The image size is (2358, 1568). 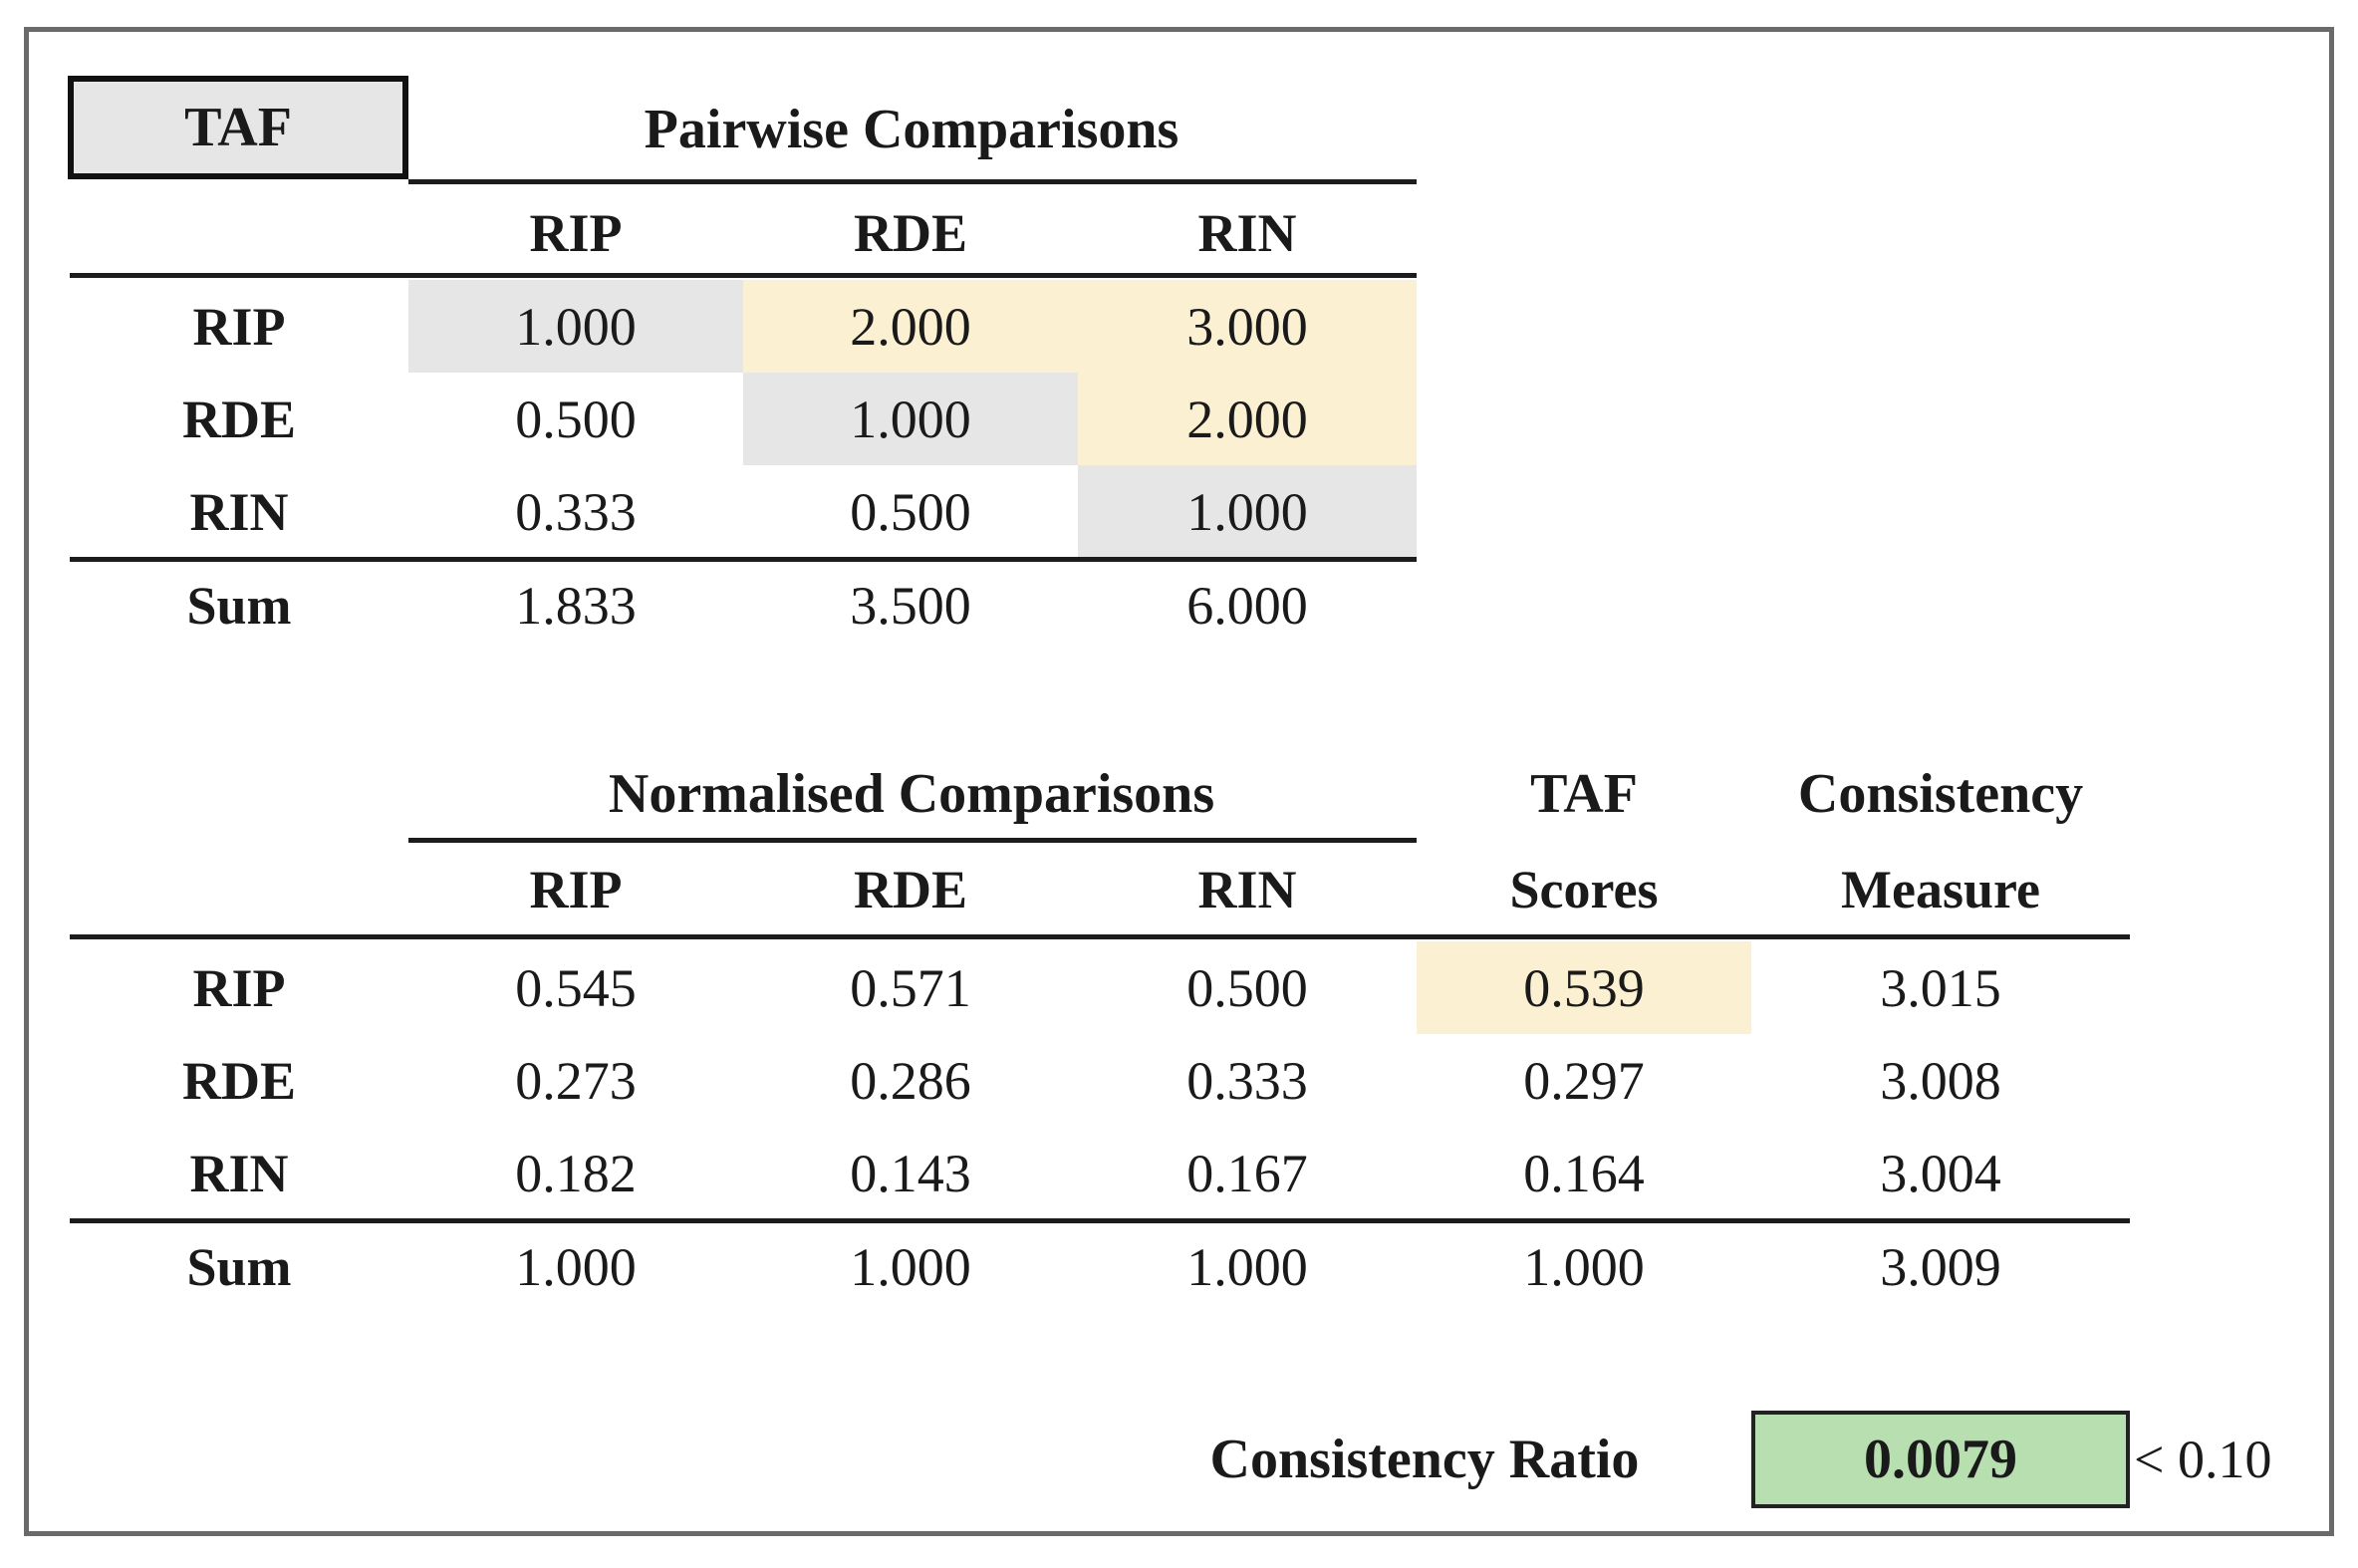 What do you see at coordinates (2203, 1460) in the screenshot?
I see `consistency-ratio-threshold: < 0.10` at bounding box center [2203, 1460].